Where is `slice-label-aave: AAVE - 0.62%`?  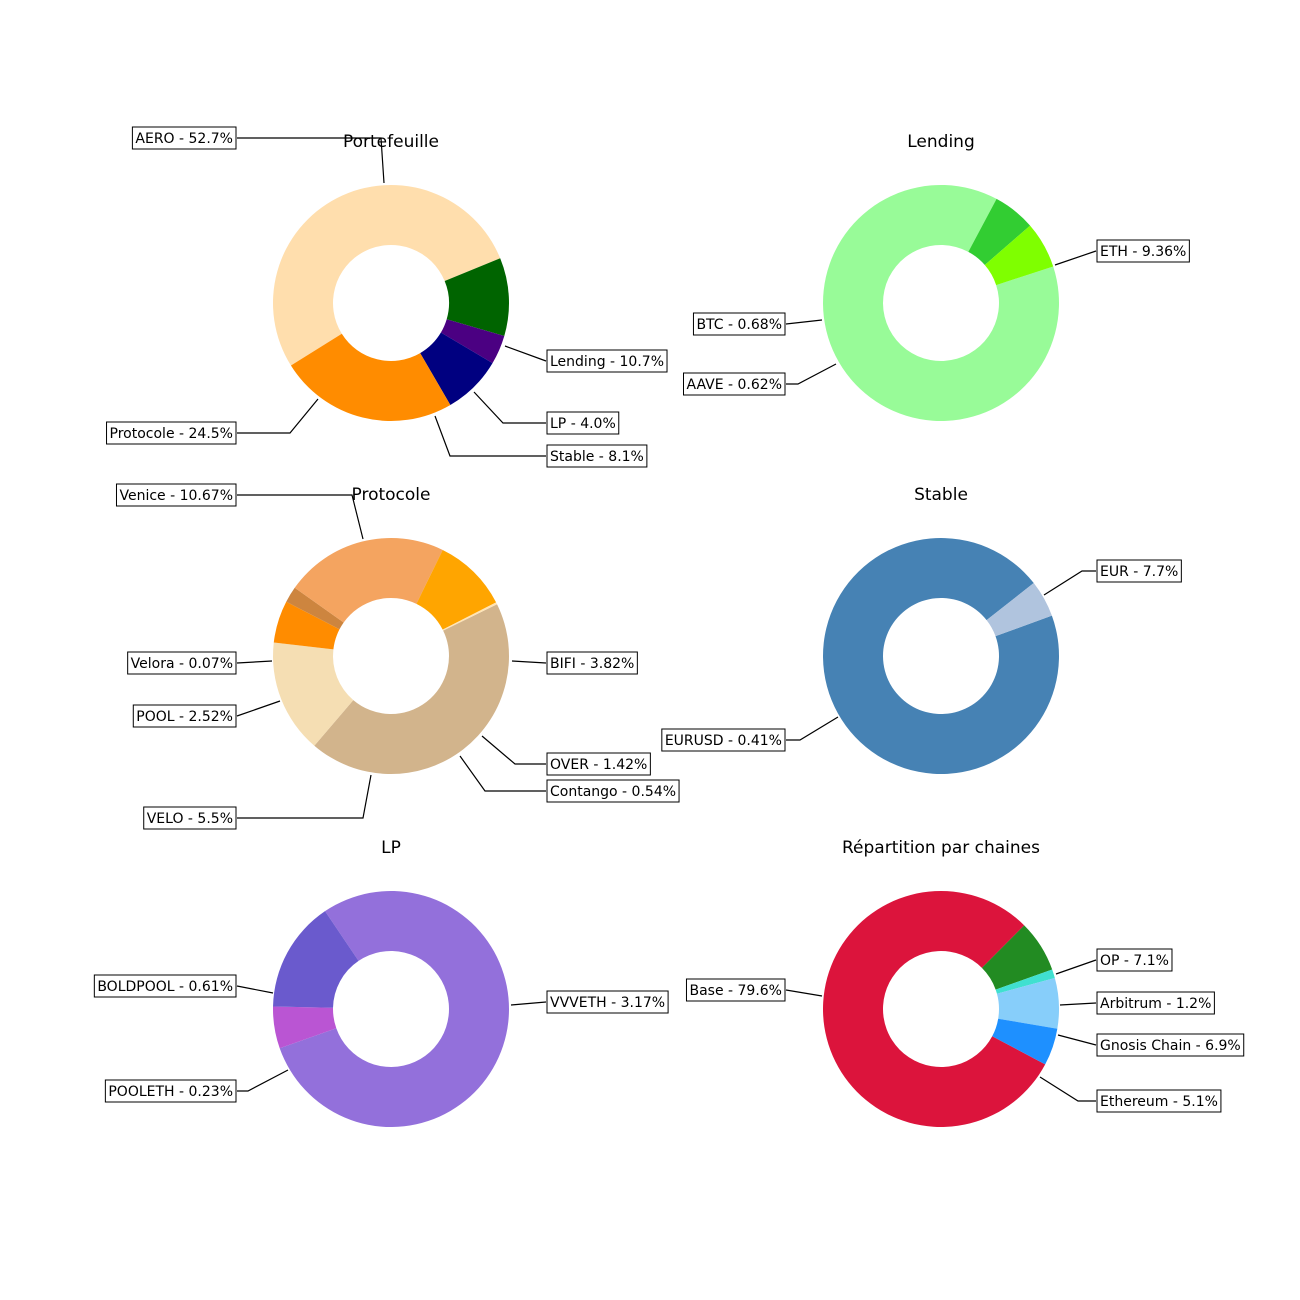
slice-label-aave: AAVE - 0.62% is located at coordinates (735, 385).